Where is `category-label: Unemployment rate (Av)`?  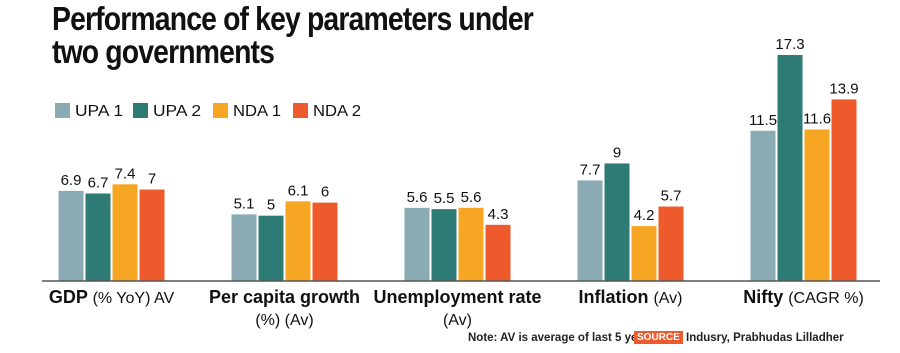
category-label: Unemployment rate (Av) is located at coordinates (457, 308).